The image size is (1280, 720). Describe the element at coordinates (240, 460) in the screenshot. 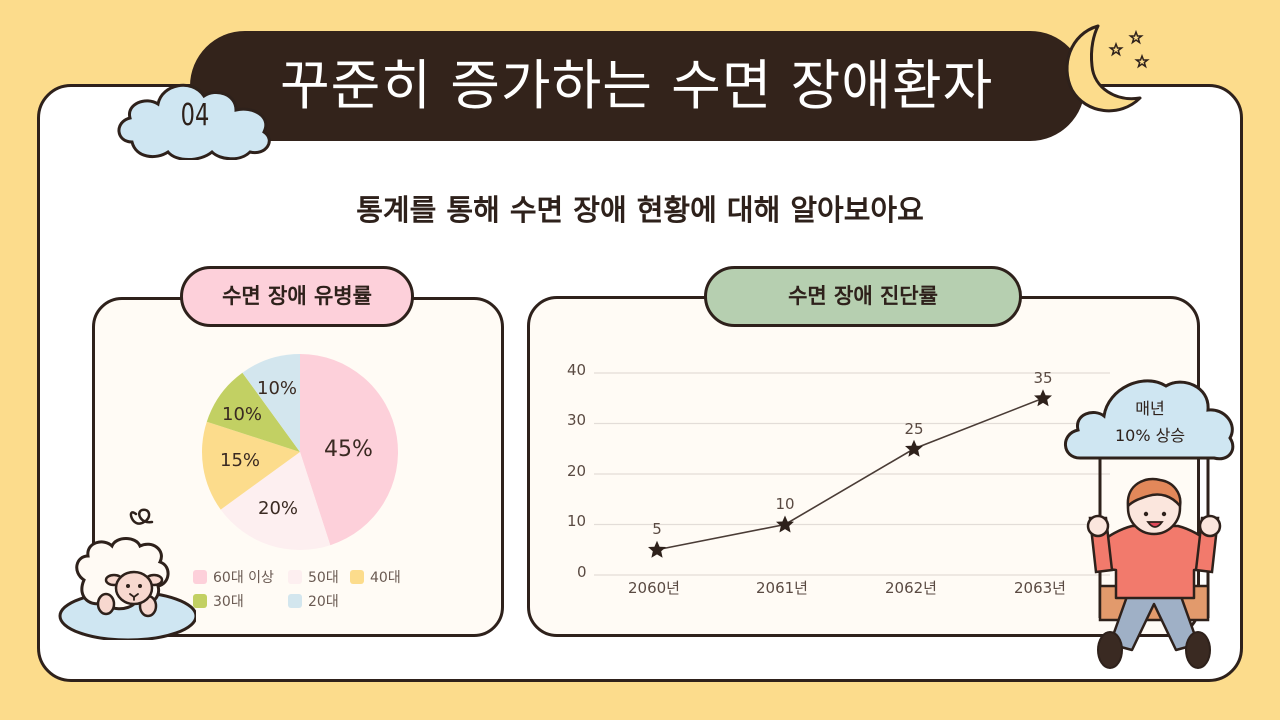

I see `pie-label-40s: 15%` at that location.